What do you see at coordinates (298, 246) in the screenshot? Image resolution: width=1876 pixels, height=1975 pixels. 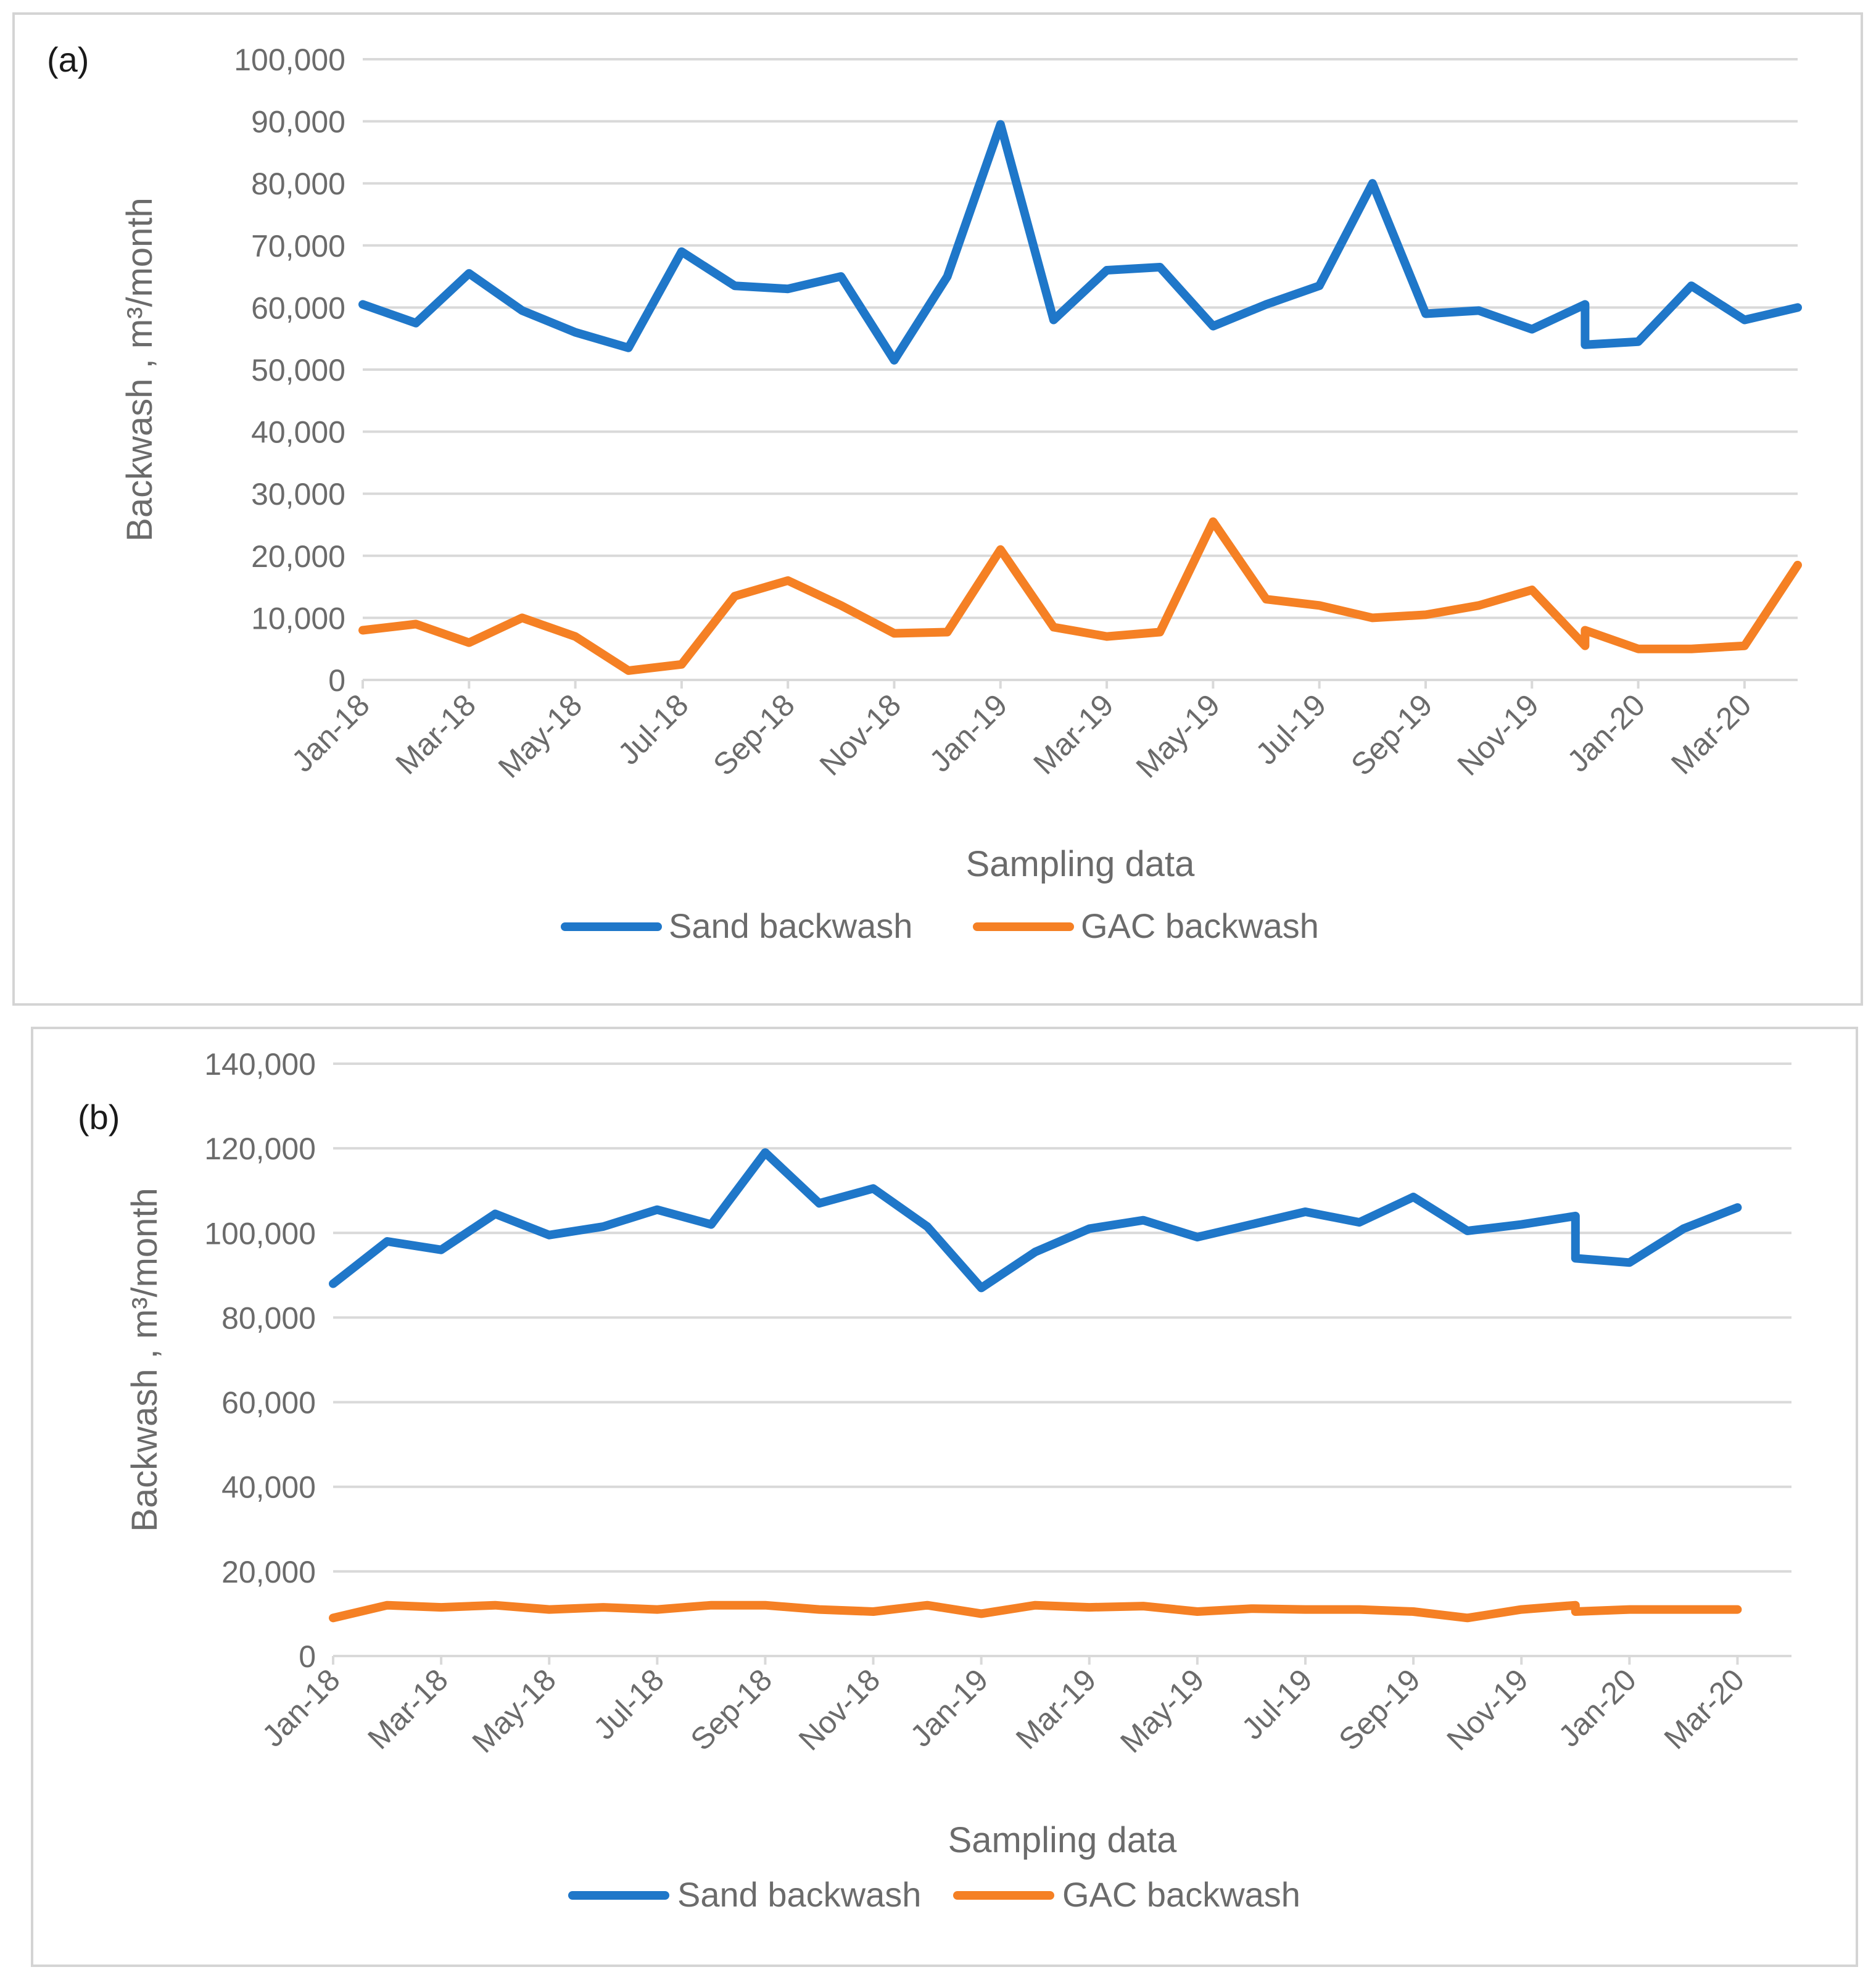 I see `y-tick-label: 70,000` at bounding box center [298, 246].